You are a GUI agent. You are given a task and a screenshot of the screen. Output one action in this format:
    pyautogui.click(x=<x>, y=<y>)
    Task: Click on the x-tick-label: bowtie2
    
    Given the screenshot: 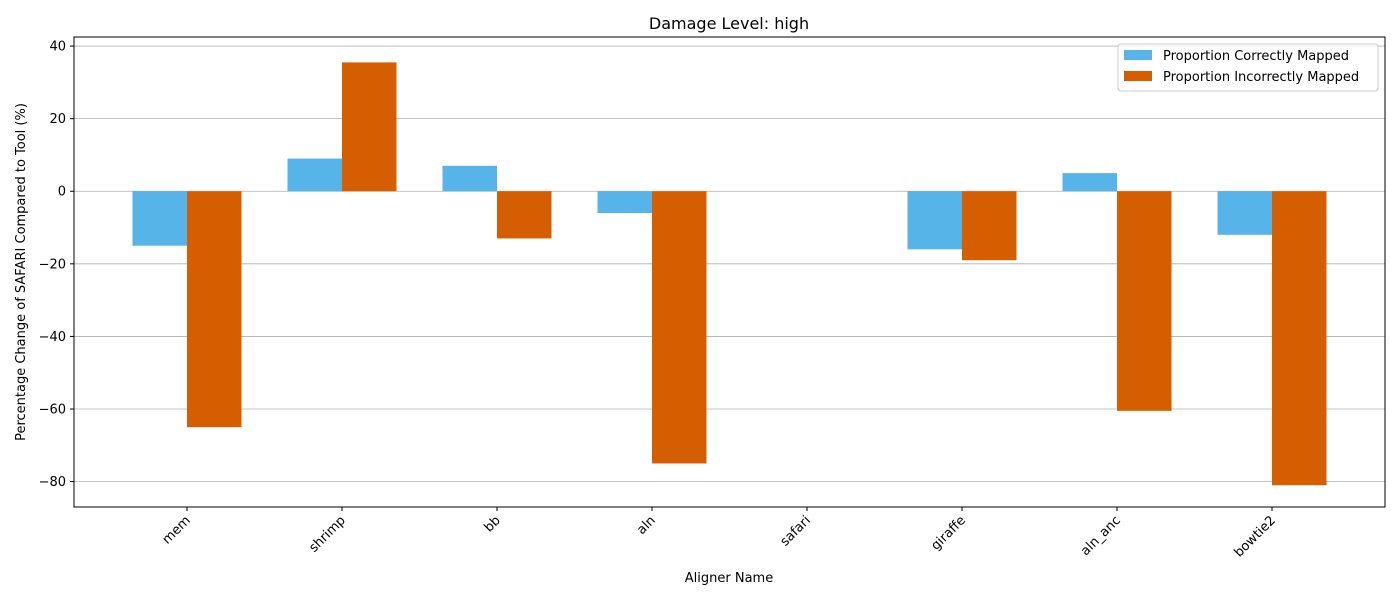 What is the action you would take?
    pyautogui.click(x=1255, y=536)
    